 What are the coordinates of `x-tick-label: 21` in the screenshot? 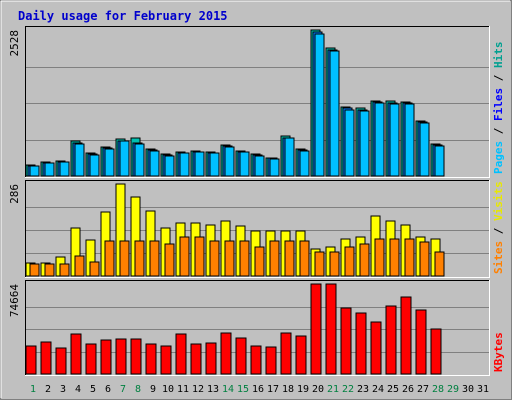 It's located at (333, 389).